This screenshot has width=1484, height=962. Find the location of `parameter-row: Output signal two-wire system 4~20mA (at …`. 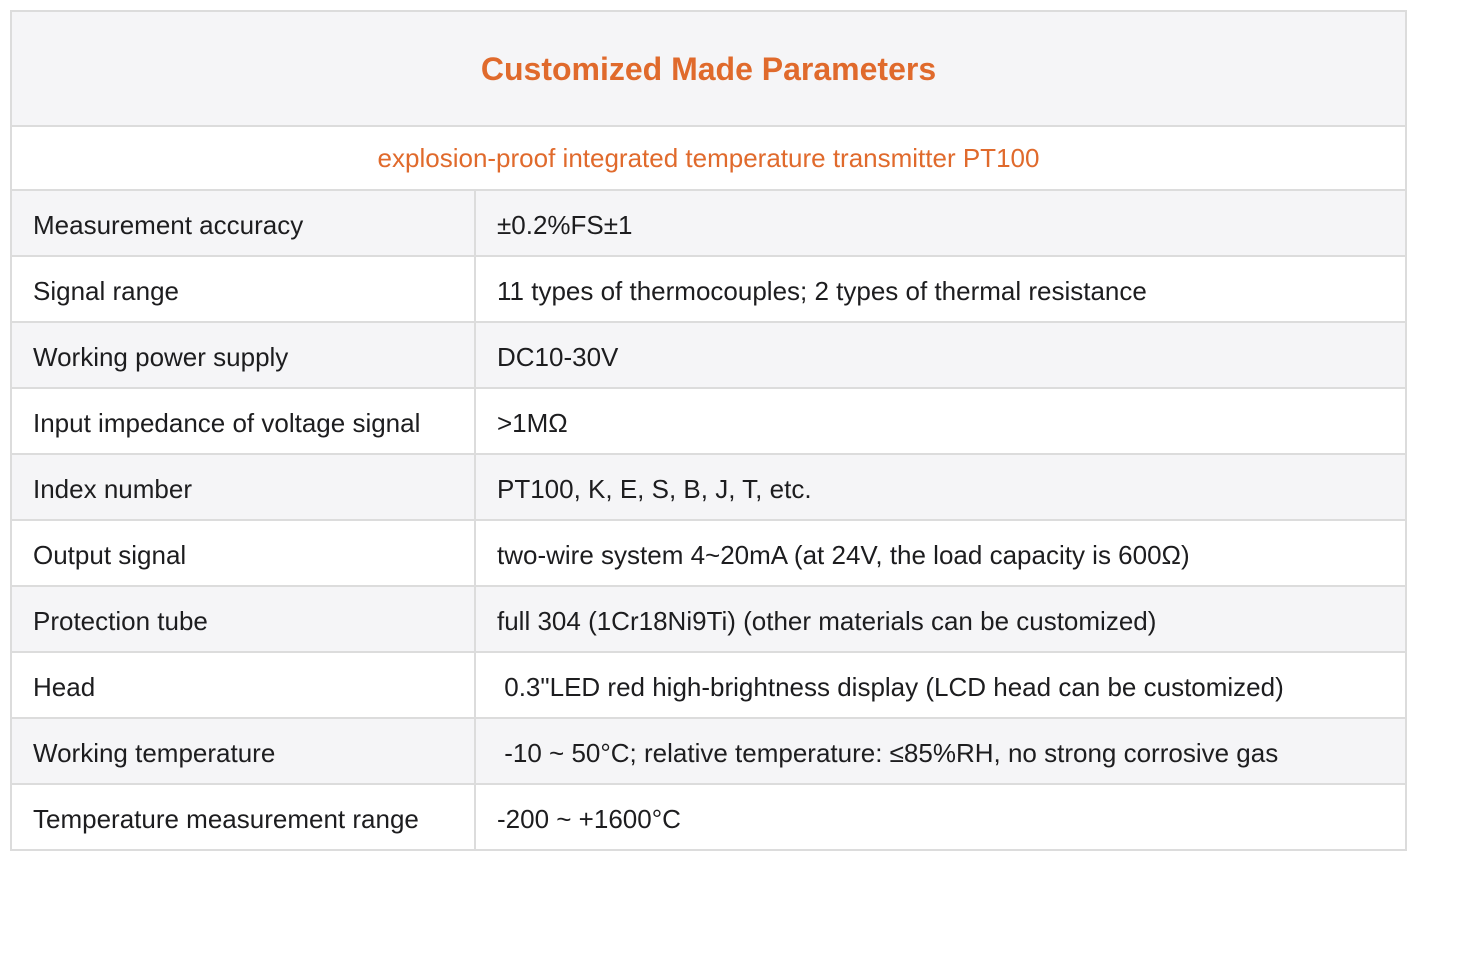

parameter-row: Output signal two-wire system 4~20mA (at … is located at coordinates (708, 553).